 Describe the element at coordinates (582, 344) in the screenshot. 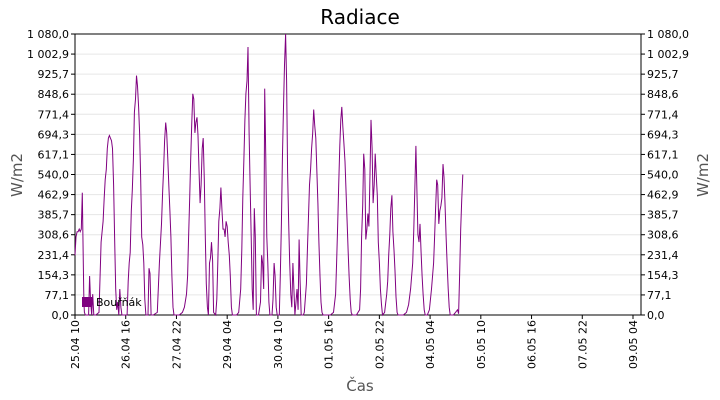

I see `x-tick-label: 07.05 22` at that location.